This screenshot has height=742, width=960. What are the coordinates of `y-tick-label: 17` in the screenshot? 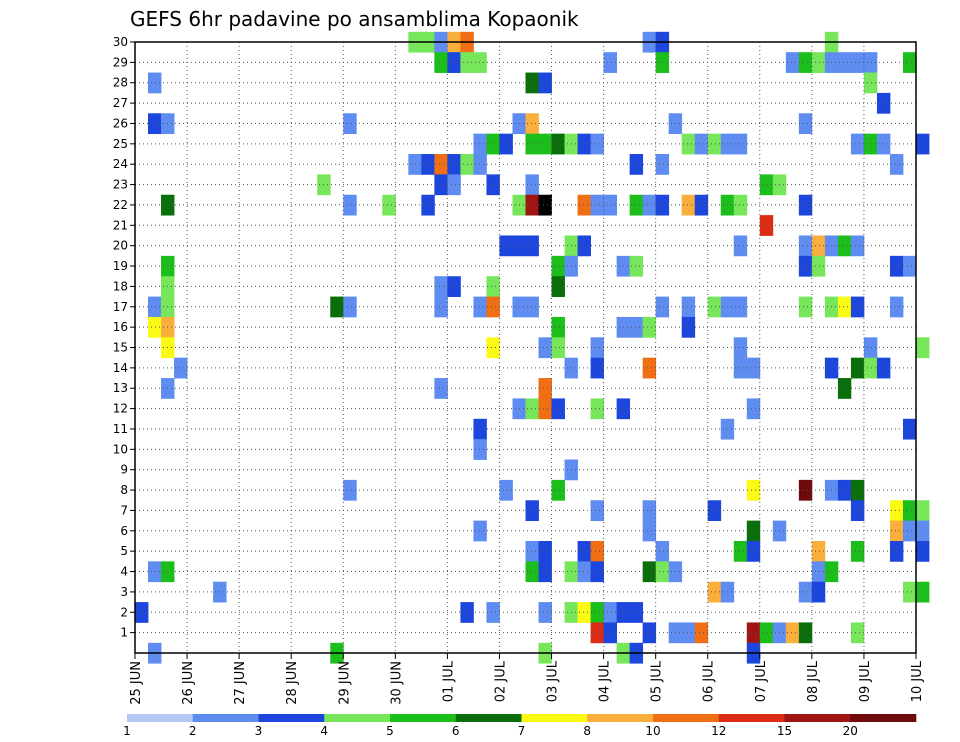 It's located at (120, 307).